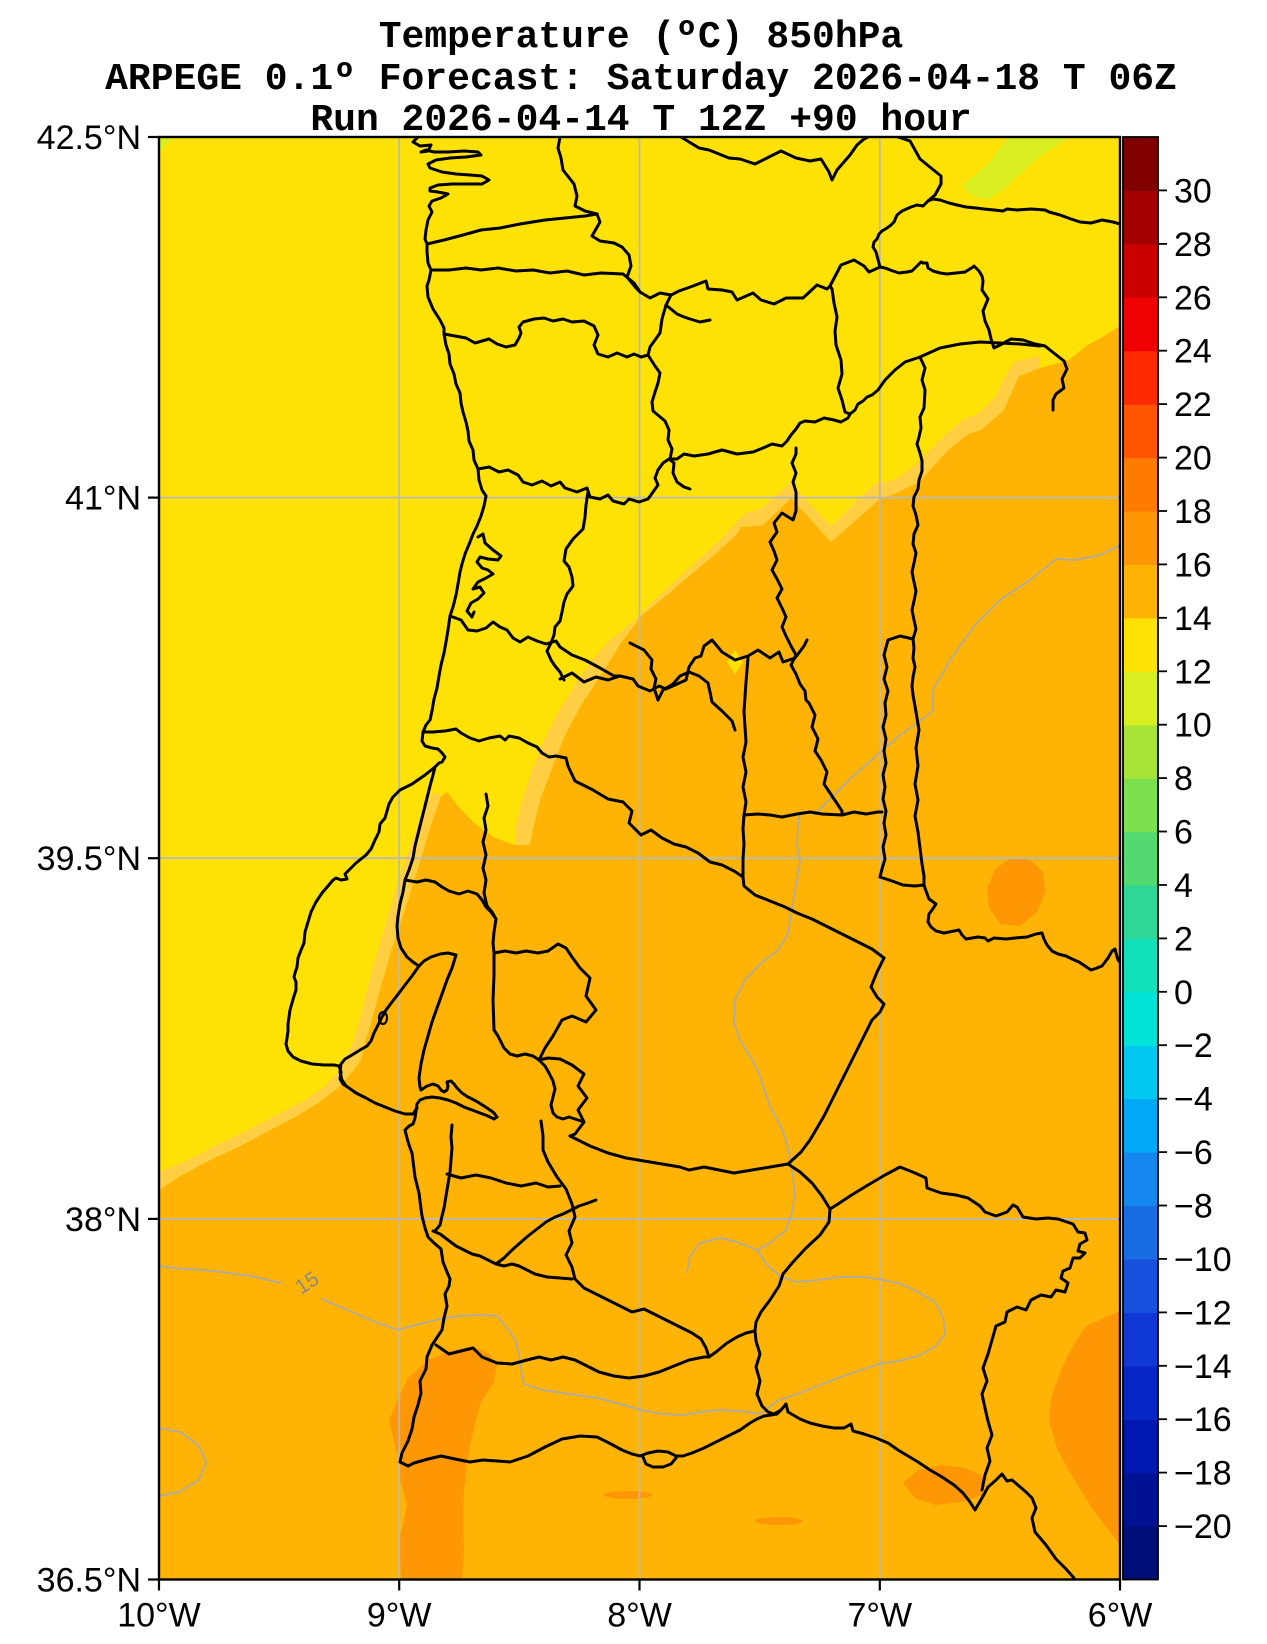 This screenshot has height=1644, width=1267. Describe the element at coordinates (879, 1616) in the screenshot. I see `svg-text: 7°W` at that location.